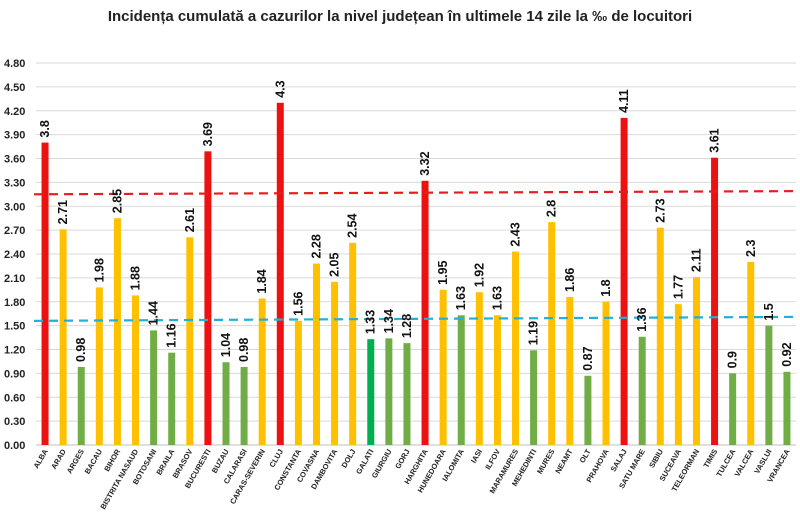  Describe the element at coordinates (14, 207) in the screenshot. I see `y-tick-label: 3.00` at that location.